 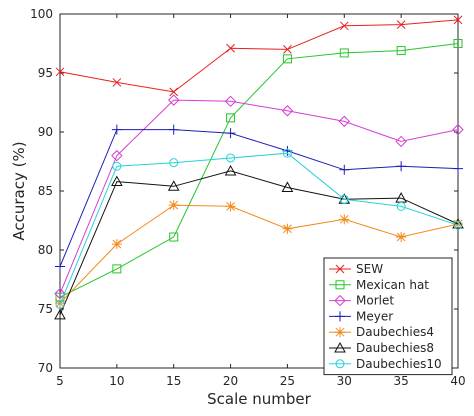 I want to click on legend-entry-meyer: Meyer, so click(x=361, y=316).